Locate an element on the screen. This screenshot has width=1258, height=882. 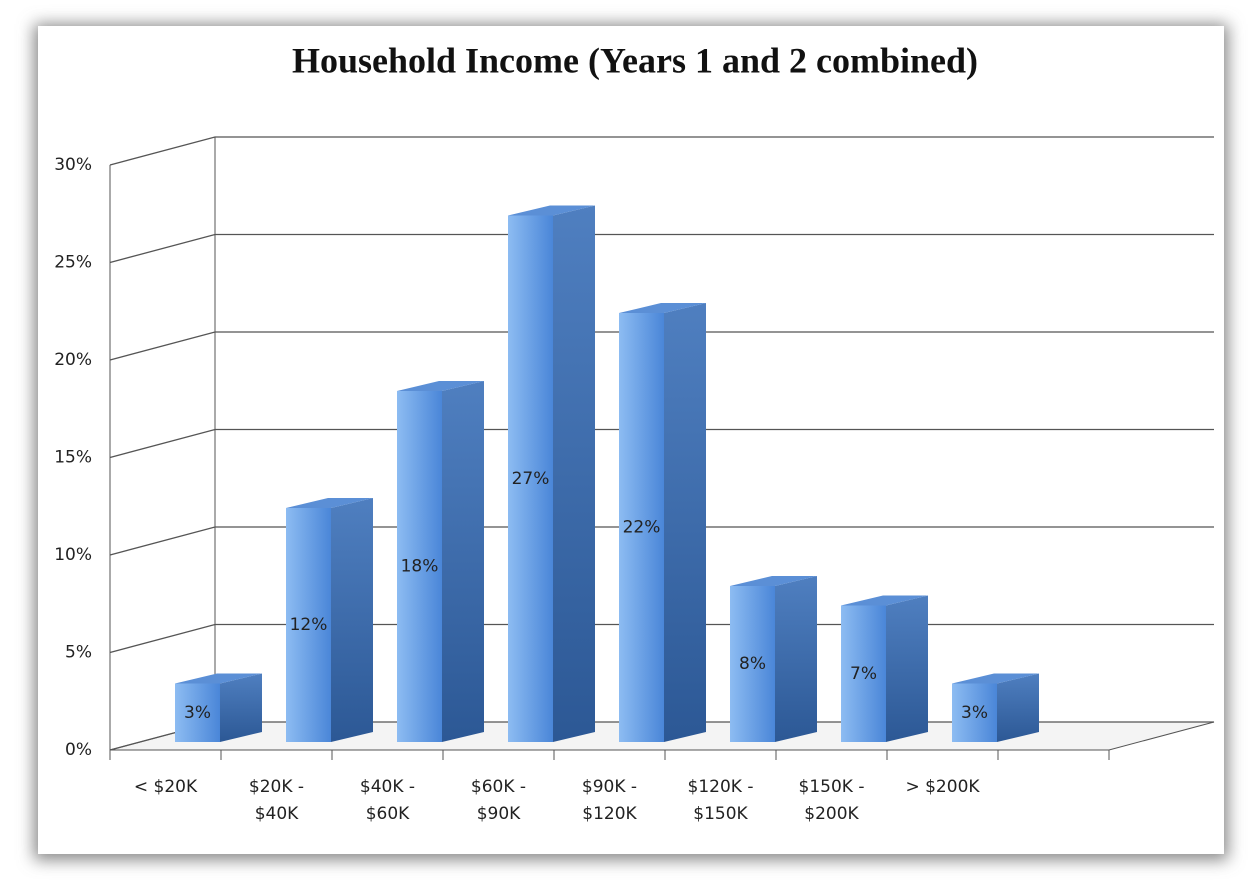
x-tick-label: $120K -$150K is located at coordinates (721, 800).